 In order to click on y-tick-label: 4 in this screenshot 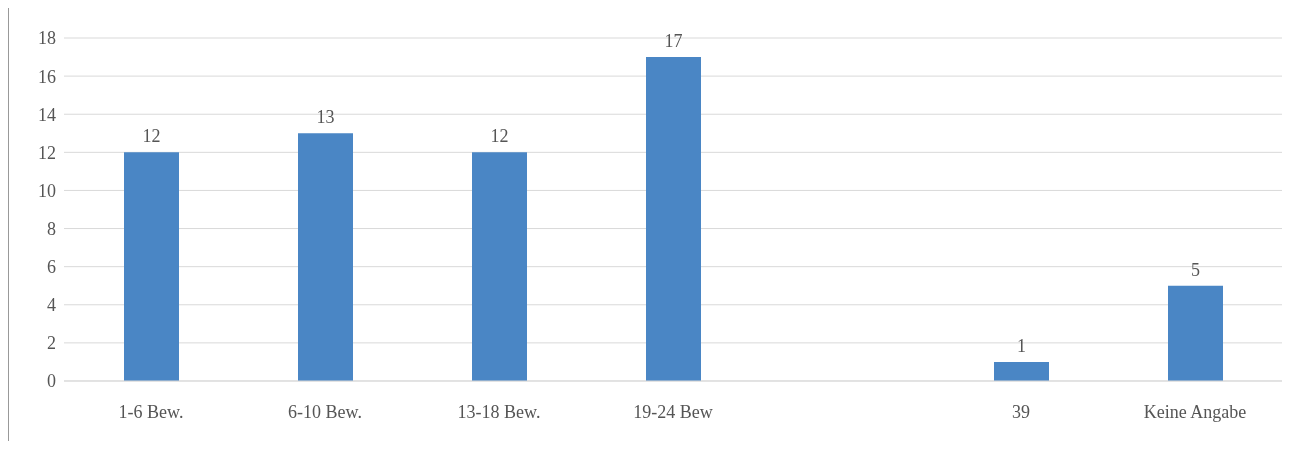, I will do `click(51, 305)`.